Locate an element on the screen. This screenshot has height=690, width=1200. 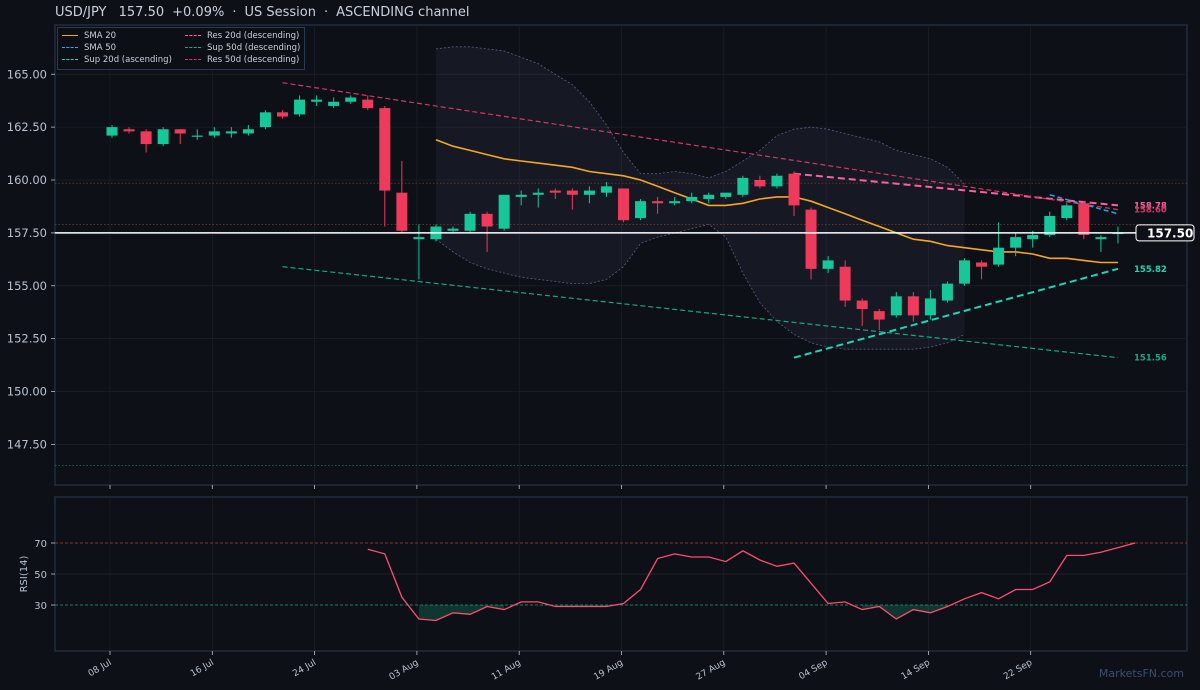
y-tick-label: 147.50 is located at coordinates (27, 444).